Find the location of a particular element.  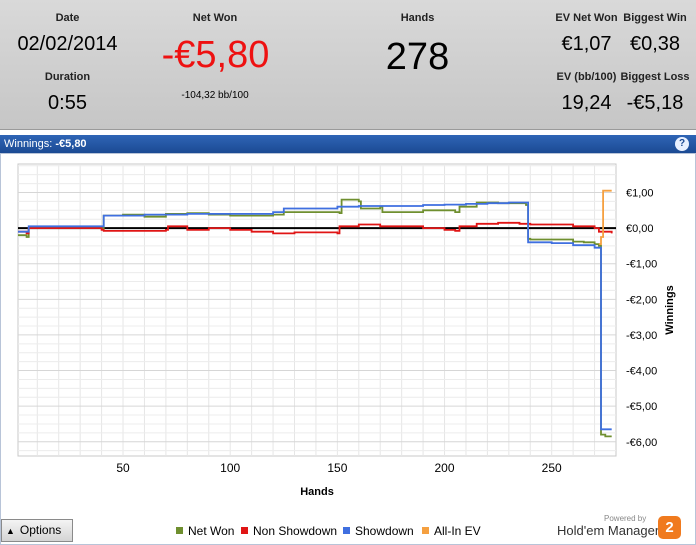

x-tick-label: 150 is located at coordinates (337, 468).